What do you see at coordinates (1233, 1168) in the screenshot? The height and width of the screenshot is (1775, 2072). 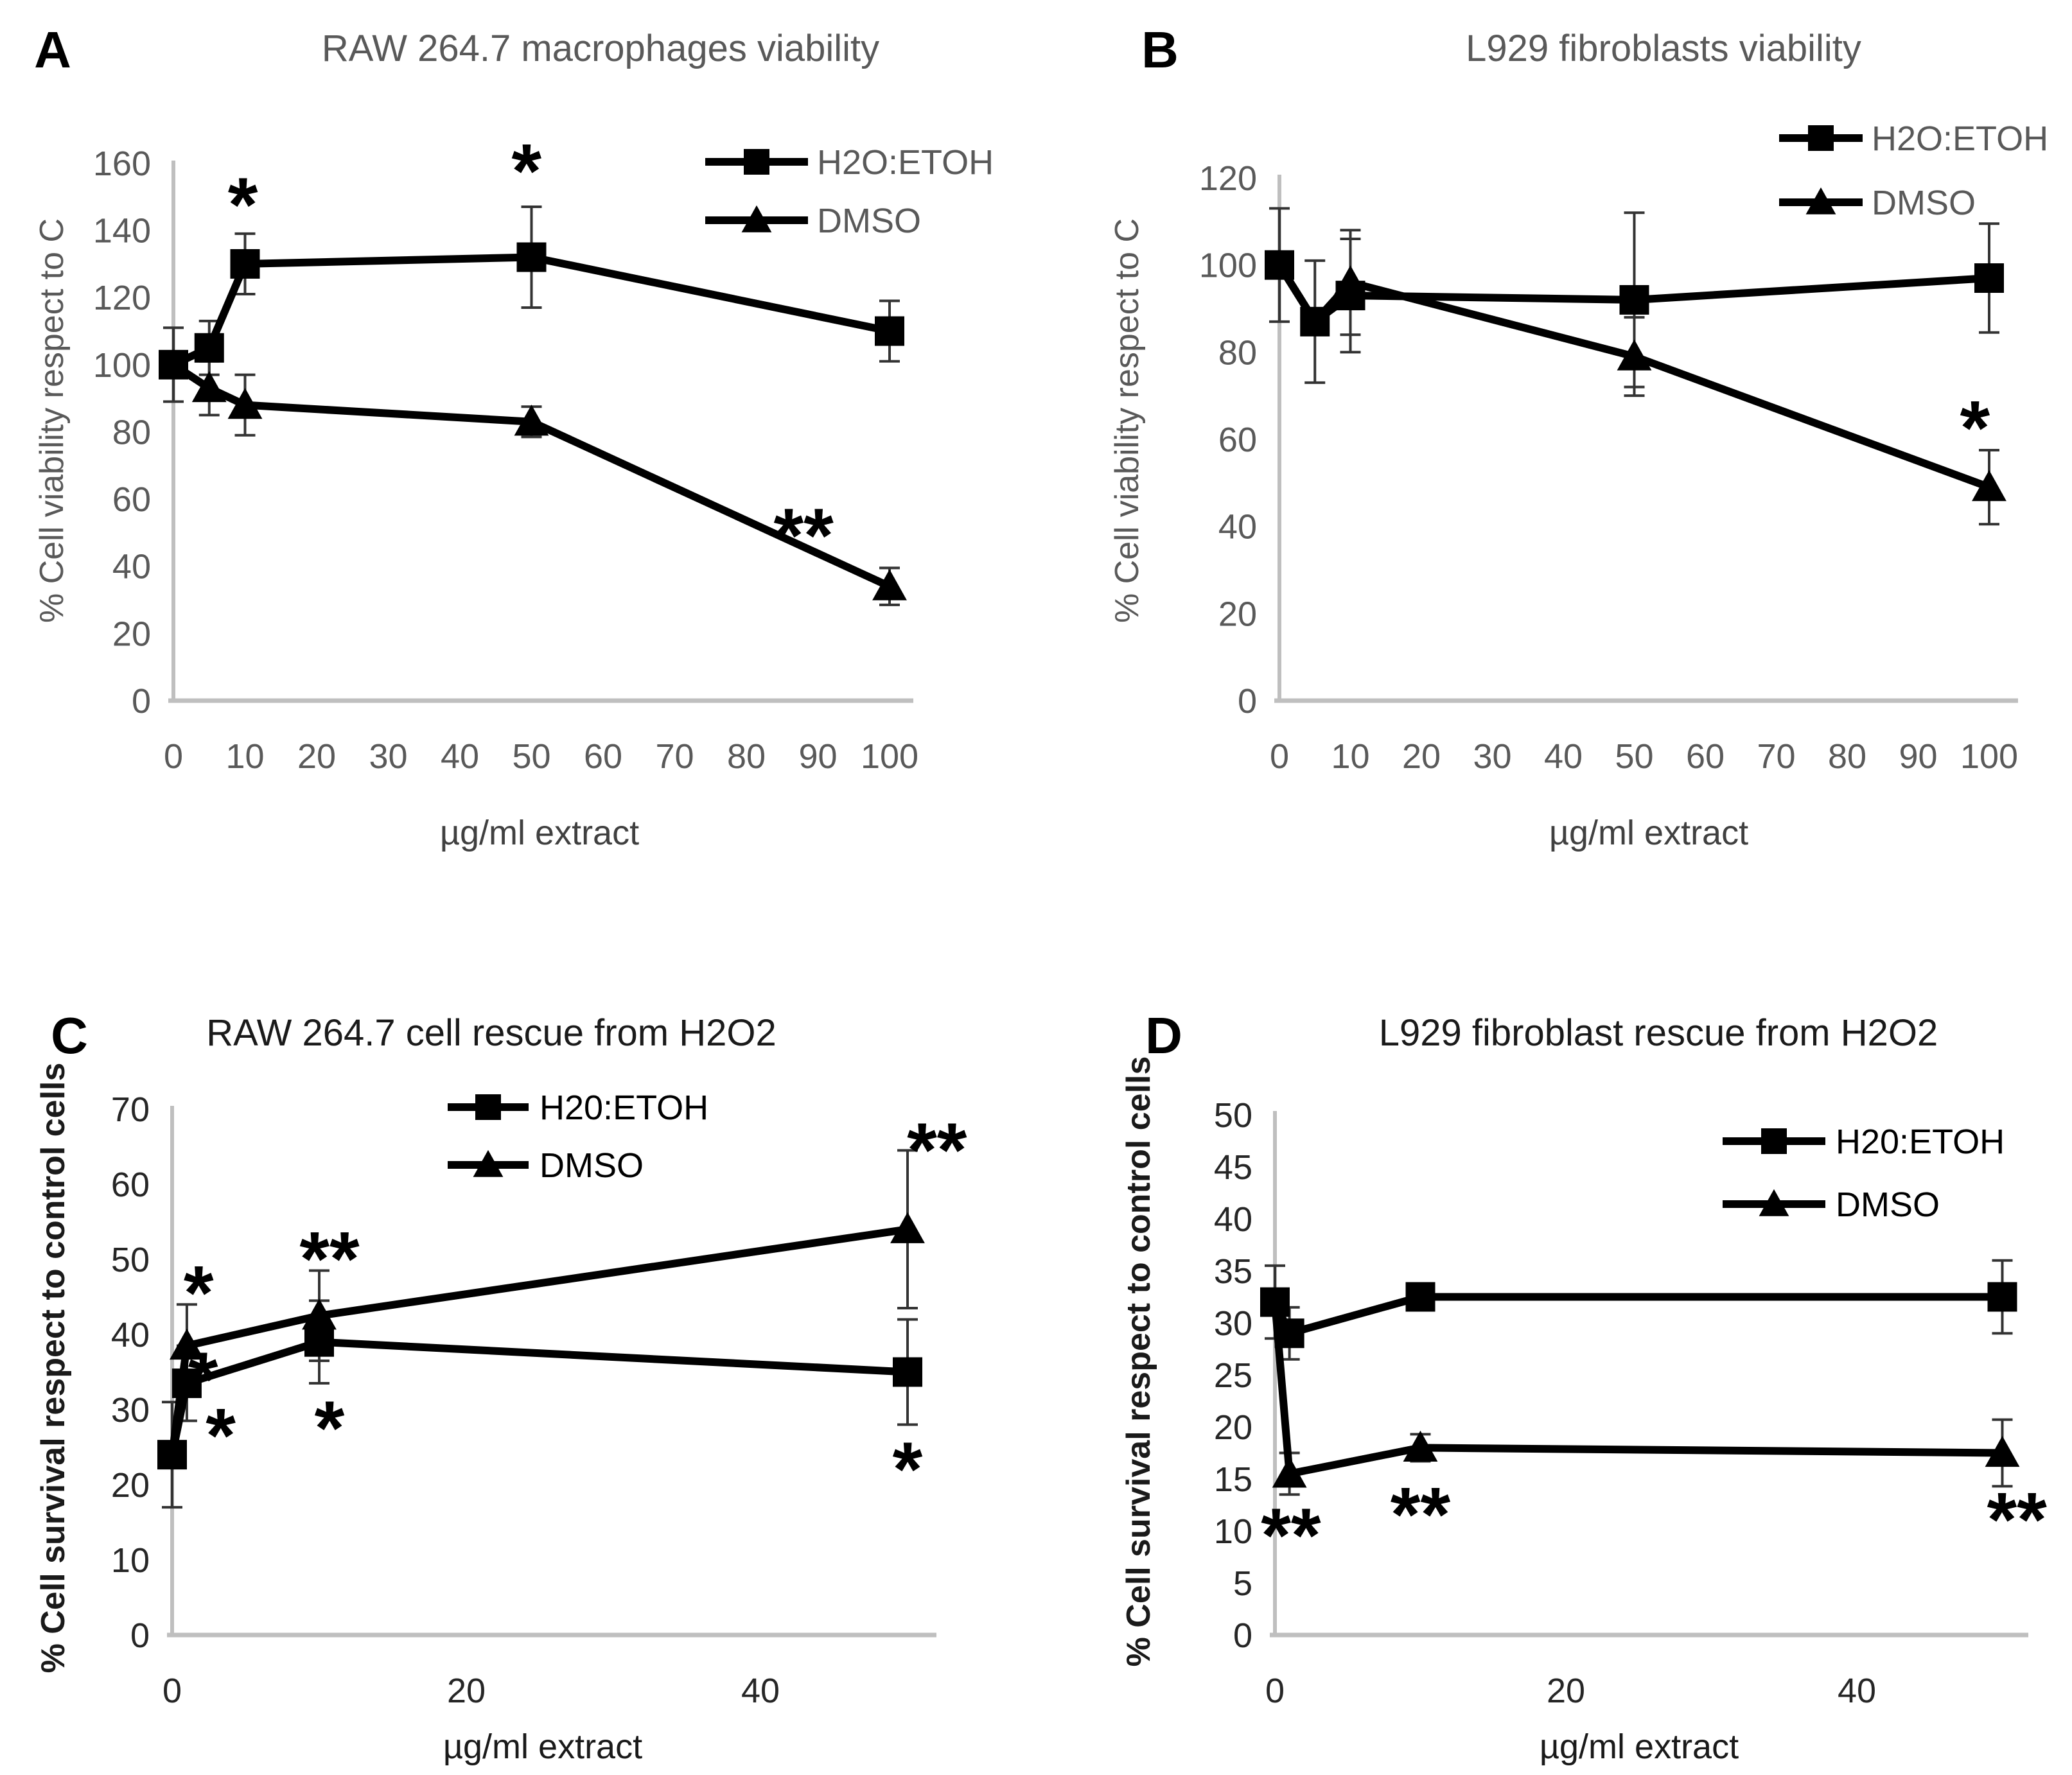 I see `y-tick-label: 45` at bounding box center [1233, 1168].